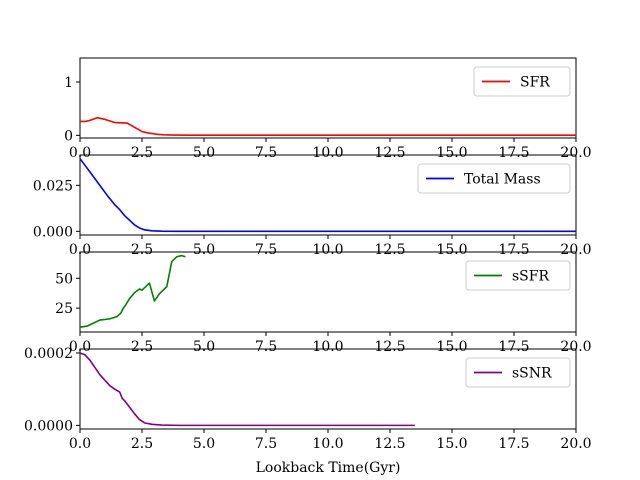 This screenshot has width=640, height=480. I want to click on legend: sSNR, so click(518, 372).